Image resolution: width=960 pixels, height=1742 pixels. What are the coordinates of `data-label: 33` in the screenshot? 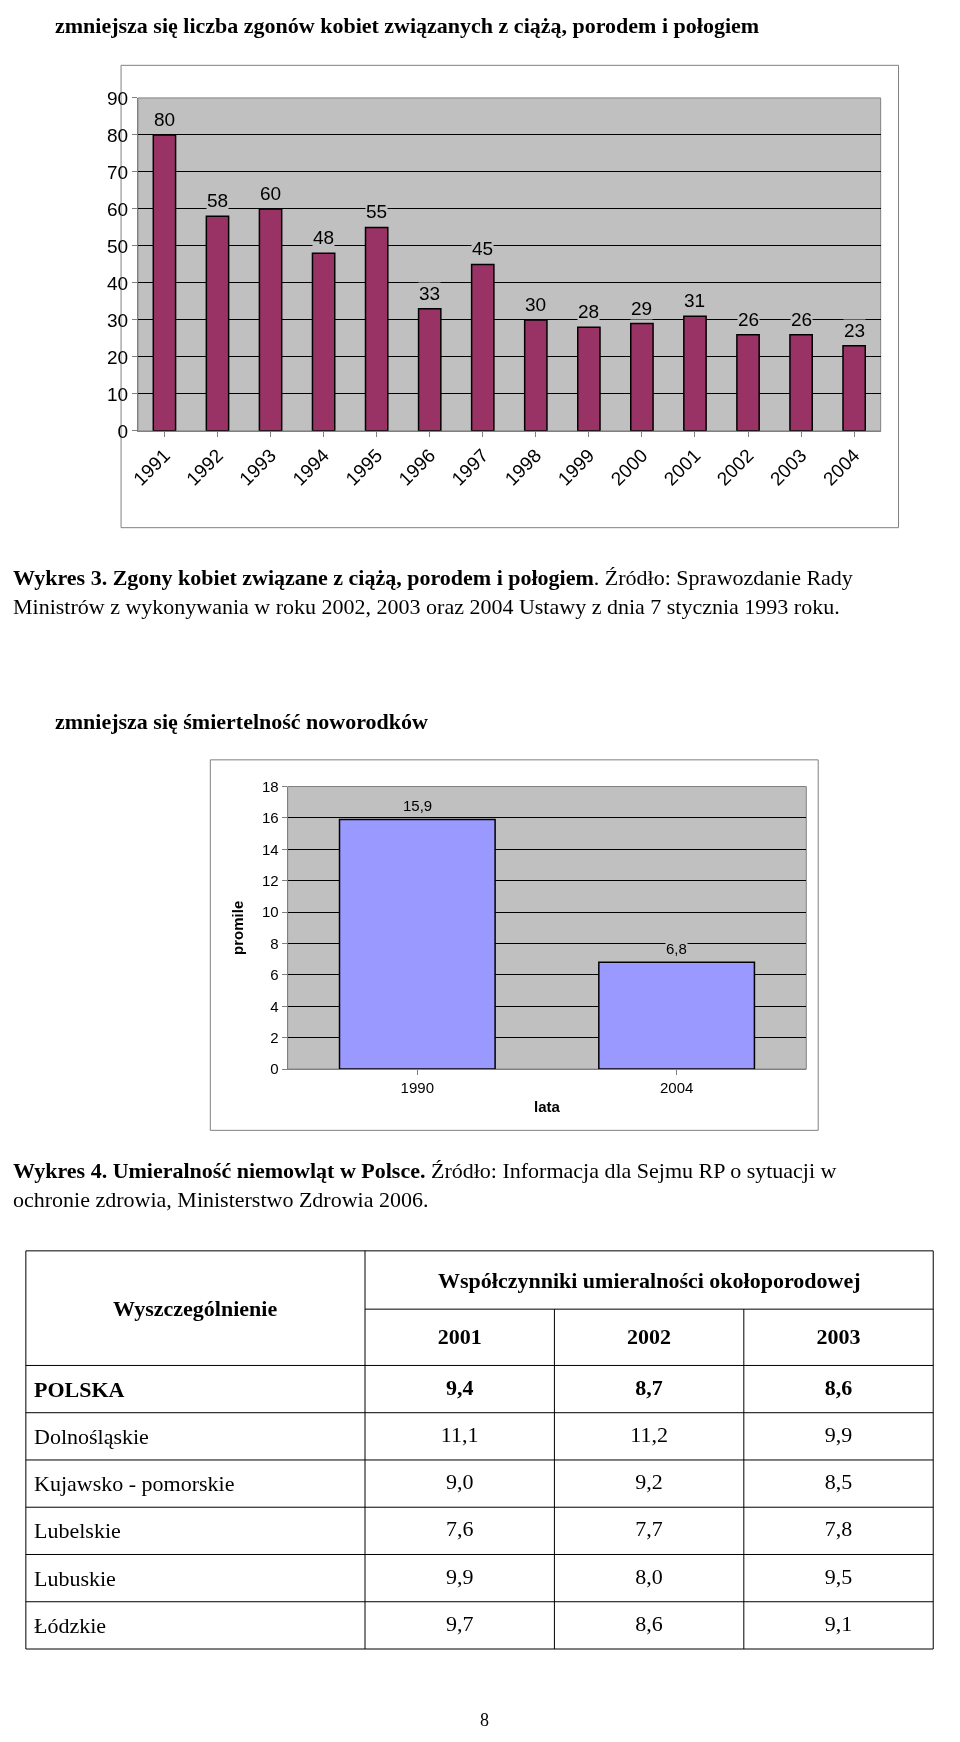 It's located at (430, 293).